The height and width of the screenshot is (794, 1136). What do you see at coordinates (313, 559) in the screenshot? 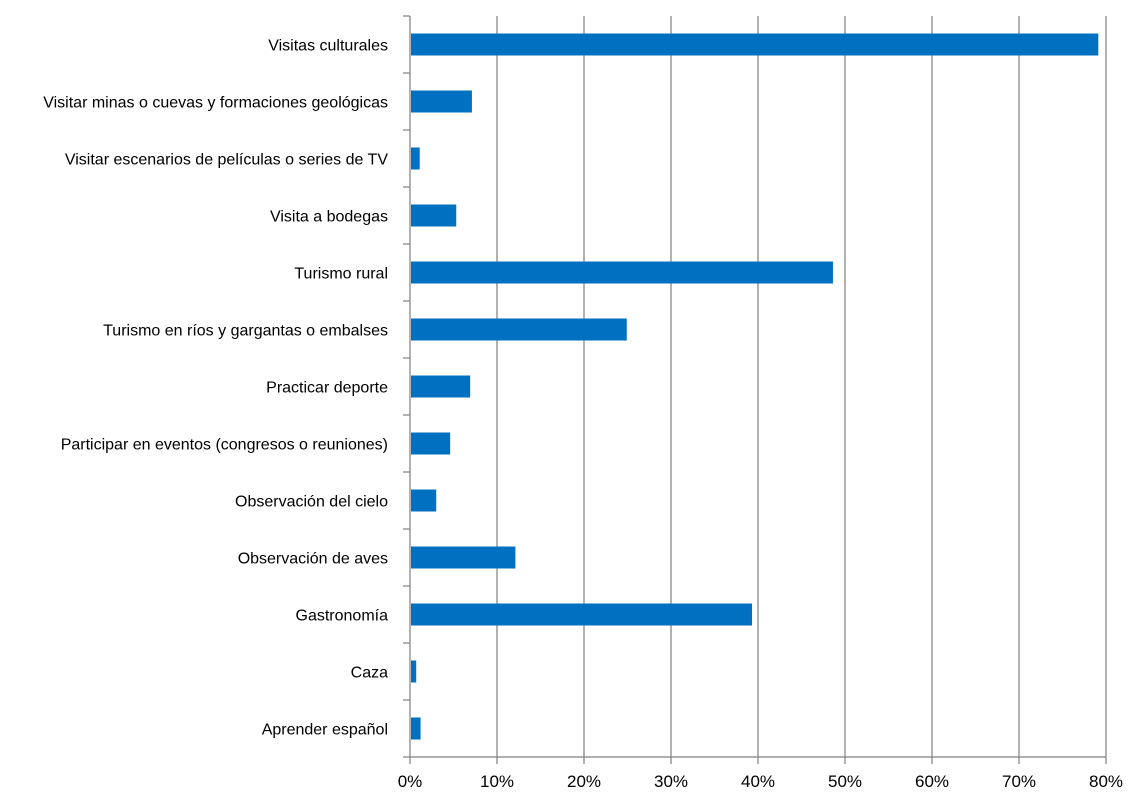
I see `category-label: Observación de aves` at bounding box center [313, 559].